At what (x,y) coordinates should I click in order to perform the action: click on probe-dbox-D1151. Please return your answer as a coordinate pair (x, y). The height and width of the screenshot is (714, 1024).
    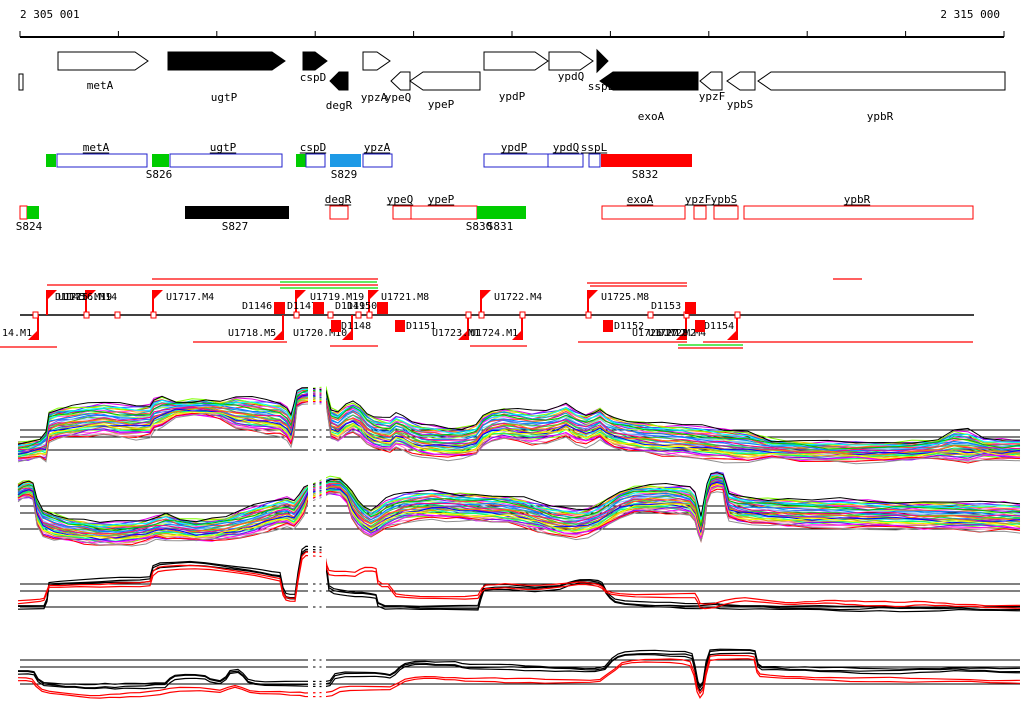
    Looking at the image, I should click on (400, 326).